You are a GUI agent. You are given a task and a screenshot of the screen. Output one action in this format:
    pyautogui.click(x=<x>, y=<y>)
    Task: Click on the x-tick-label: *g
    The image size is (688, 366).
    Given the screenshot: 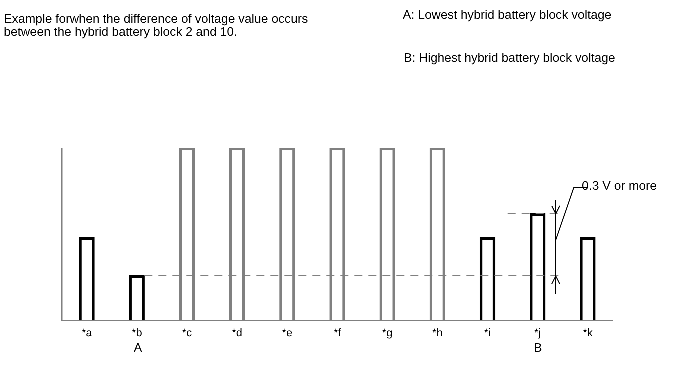 What is the action you would take?
    pyautogui.click(x=387, y=333)
    